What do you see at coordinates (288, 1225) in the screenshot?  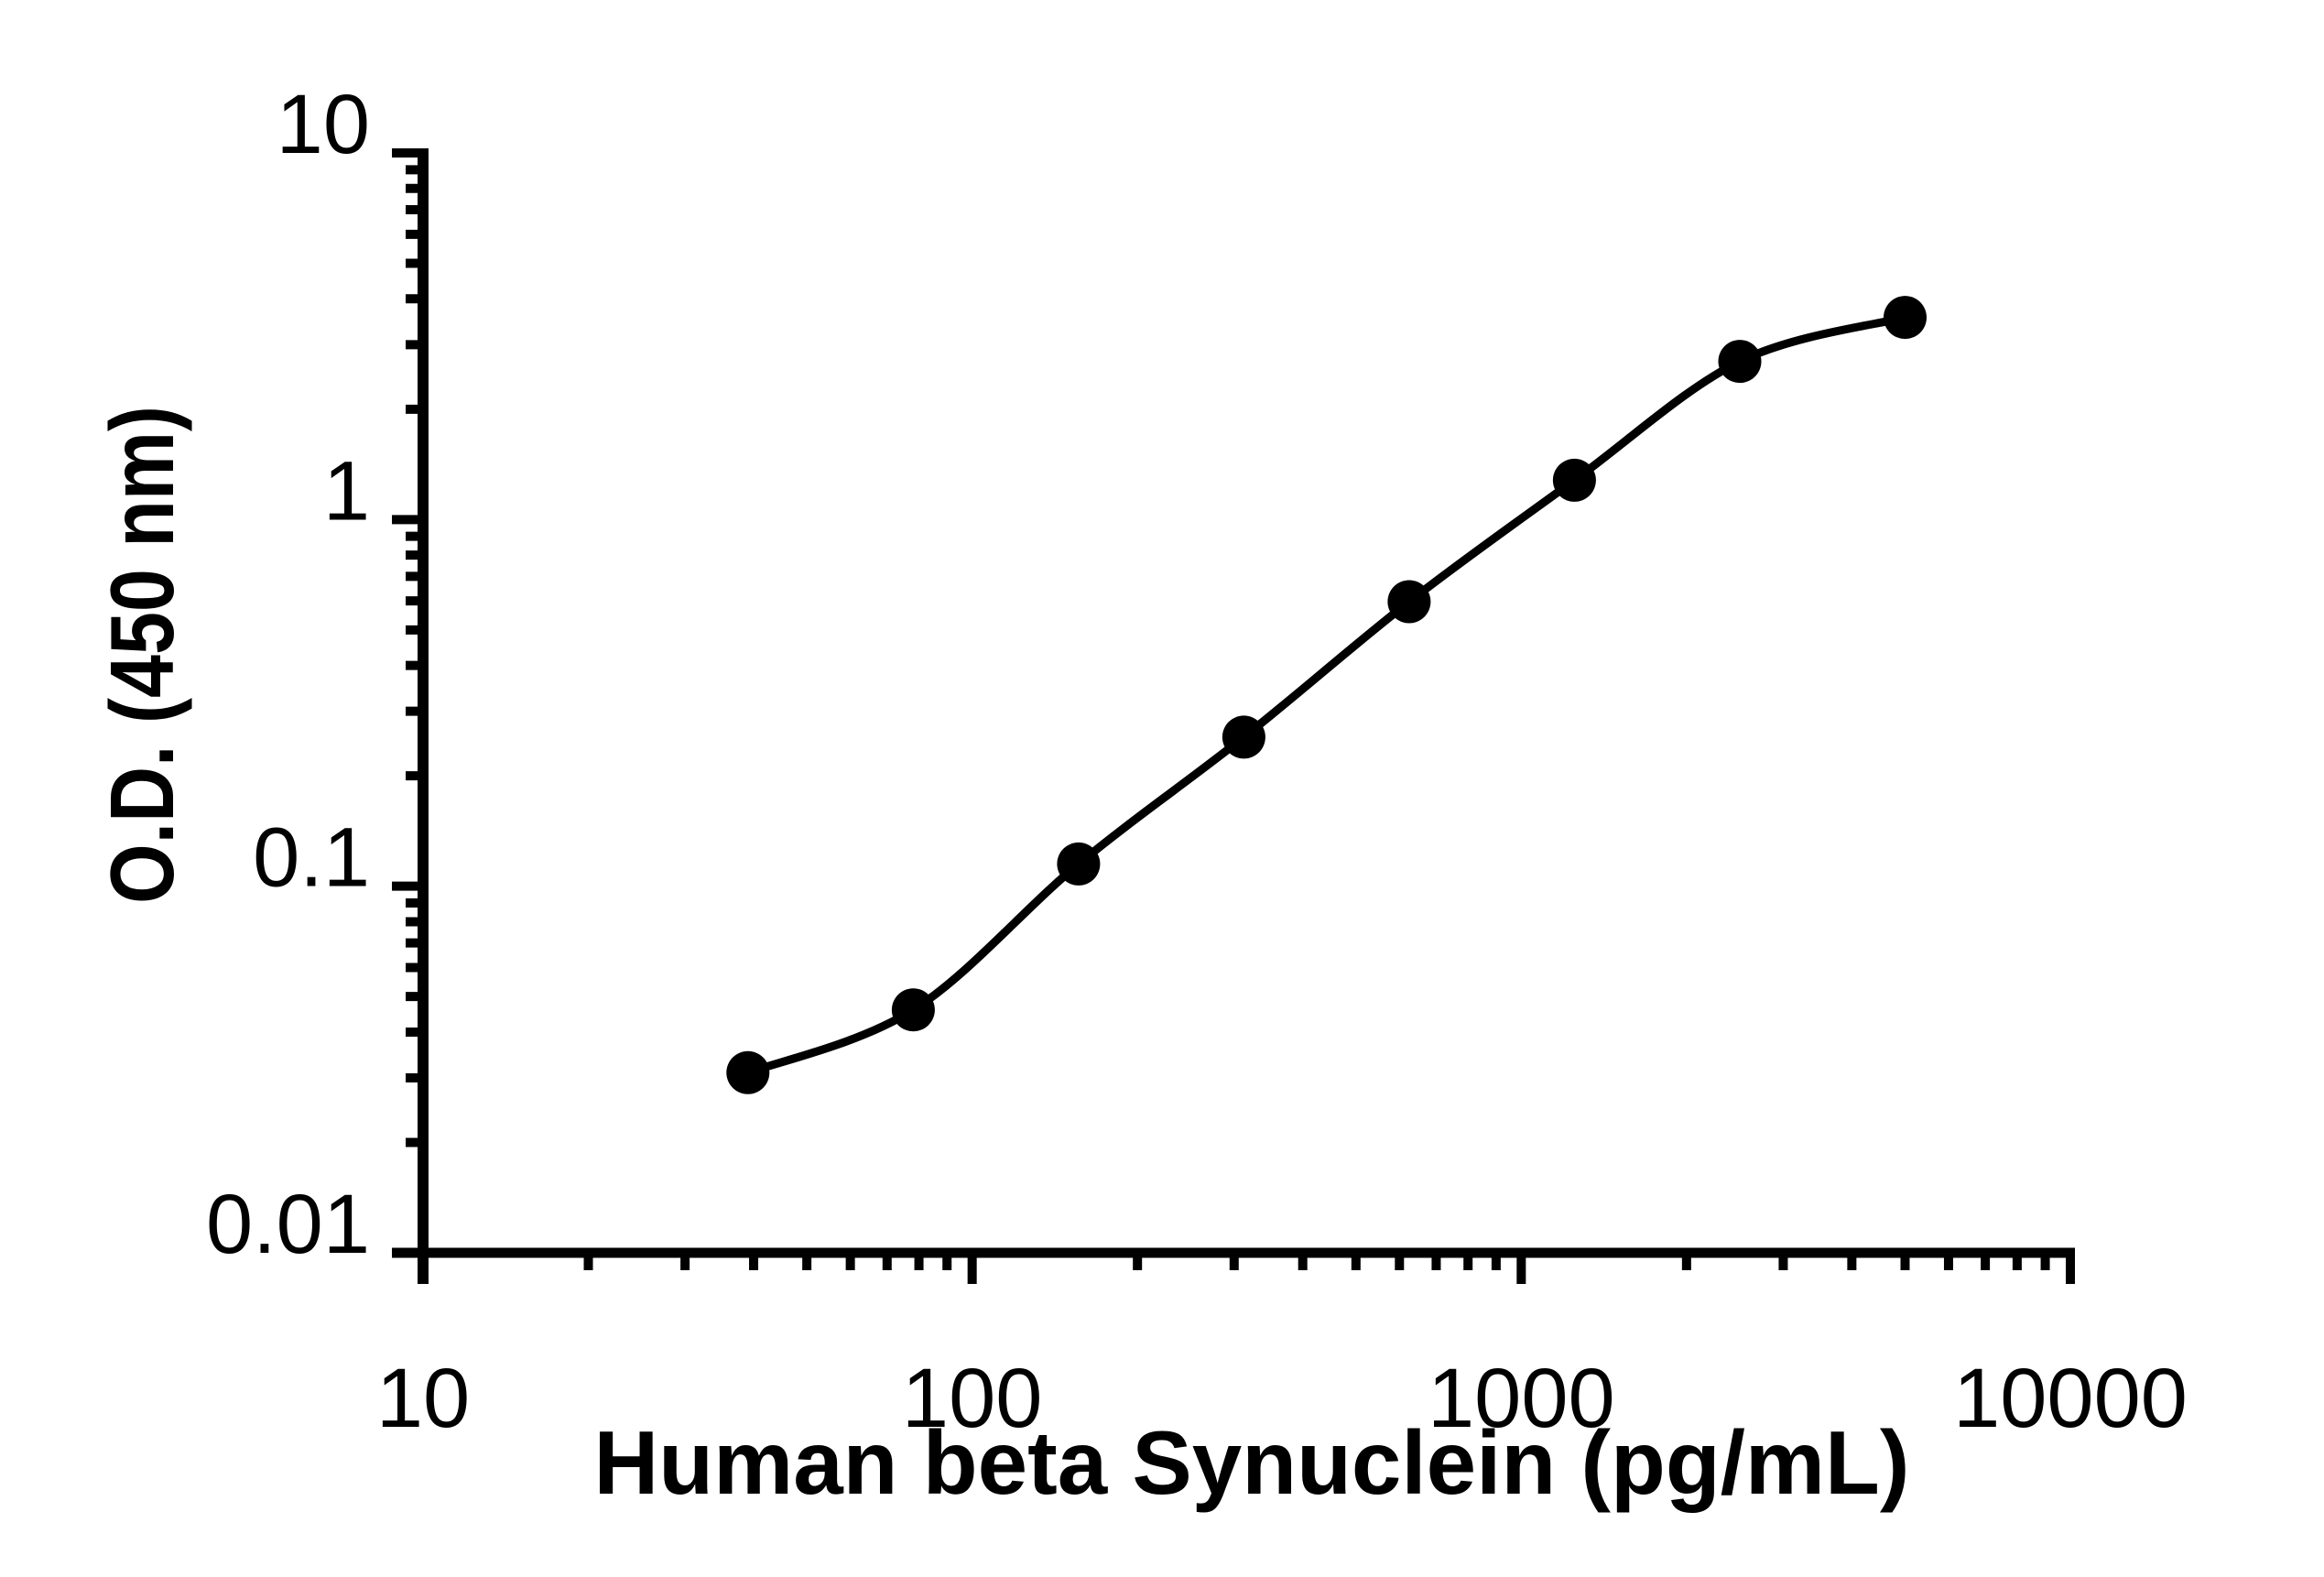 I see `y-tick-label: 0.01` at bounding box center [288, 1225].